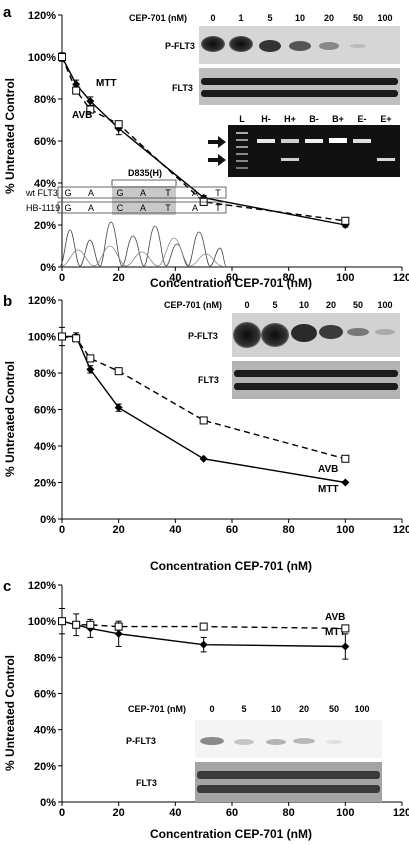 The image size is (409, 845). I want to click on panel-c-y-tick-label: 60%, so click(45, 695).